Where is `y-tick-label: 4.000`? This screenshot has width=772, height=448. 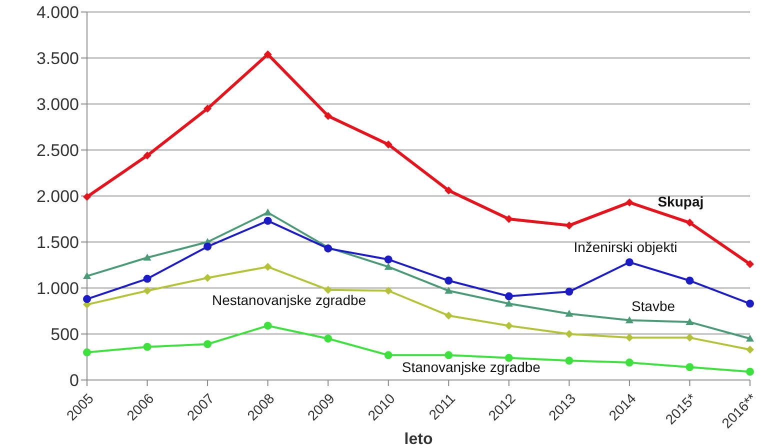
y-tick-label: 4.000 is located at coordinates (57, 12).